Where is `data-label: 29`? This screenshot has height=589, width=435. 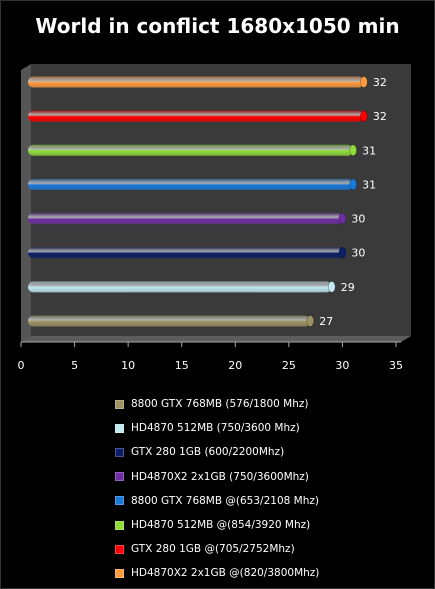 data-label: 29 is located at coordinates (348, 287).